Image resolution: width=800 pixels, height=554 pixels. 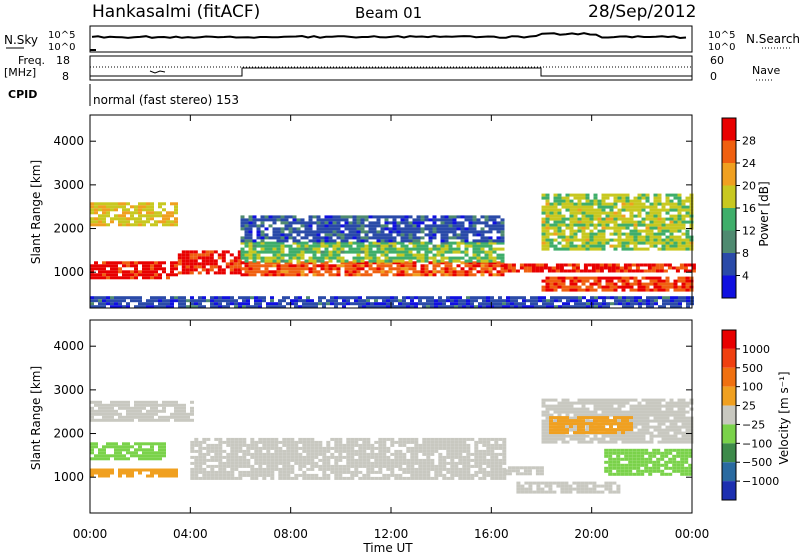 I want to click on beam-title: Beam 01, so click(x=388, y=13).